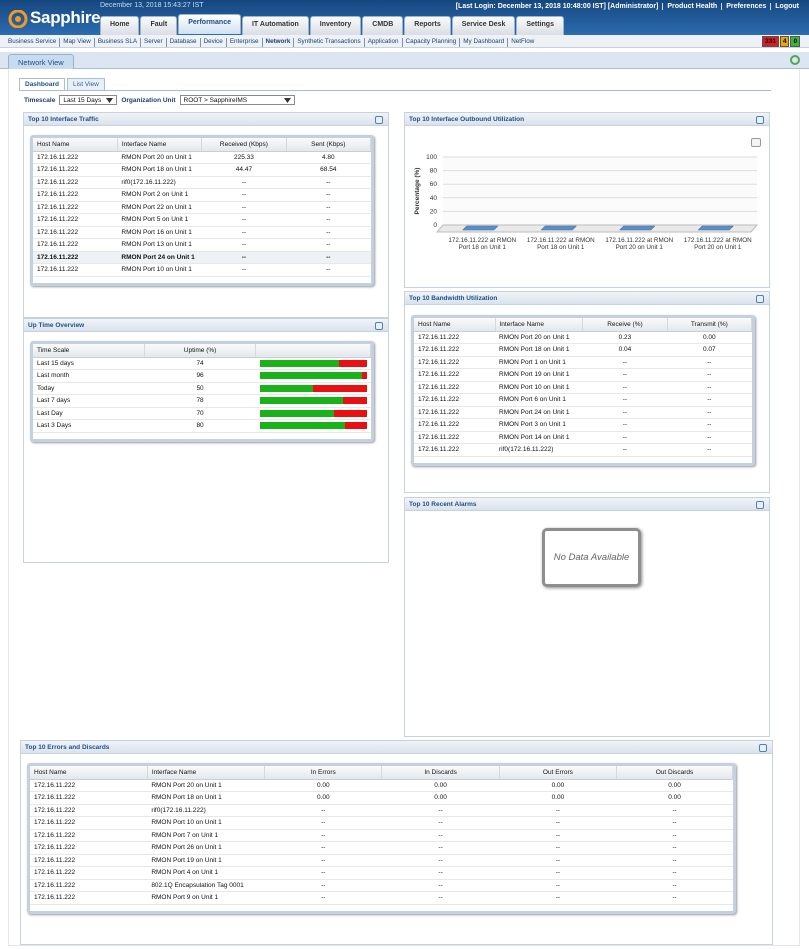  What do you see at coordinates (454, 375) in the screenshot?
I see `table-cell: 172.16.11.222` at bounding box center [454, 375].